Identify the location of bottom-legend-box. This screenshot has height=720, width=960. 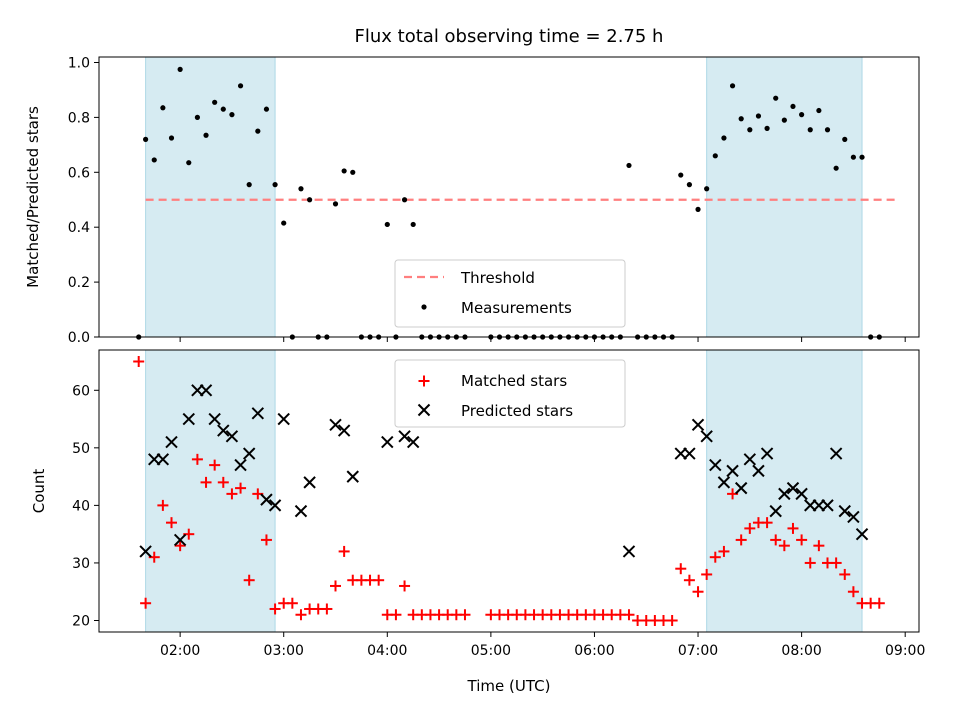
(510, 393).